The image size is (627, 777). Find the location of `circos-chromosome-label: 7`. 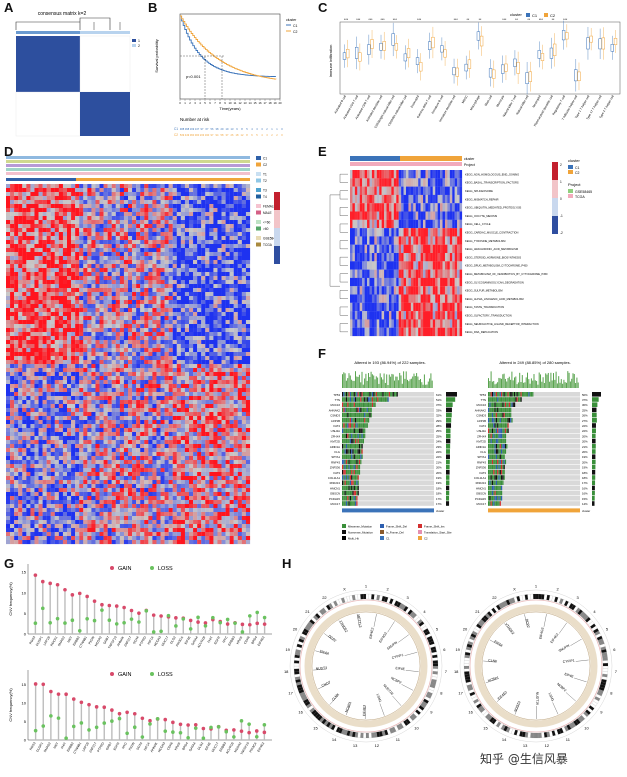

circos-chromosome-label: 7 is located at coordinates (616, 671).